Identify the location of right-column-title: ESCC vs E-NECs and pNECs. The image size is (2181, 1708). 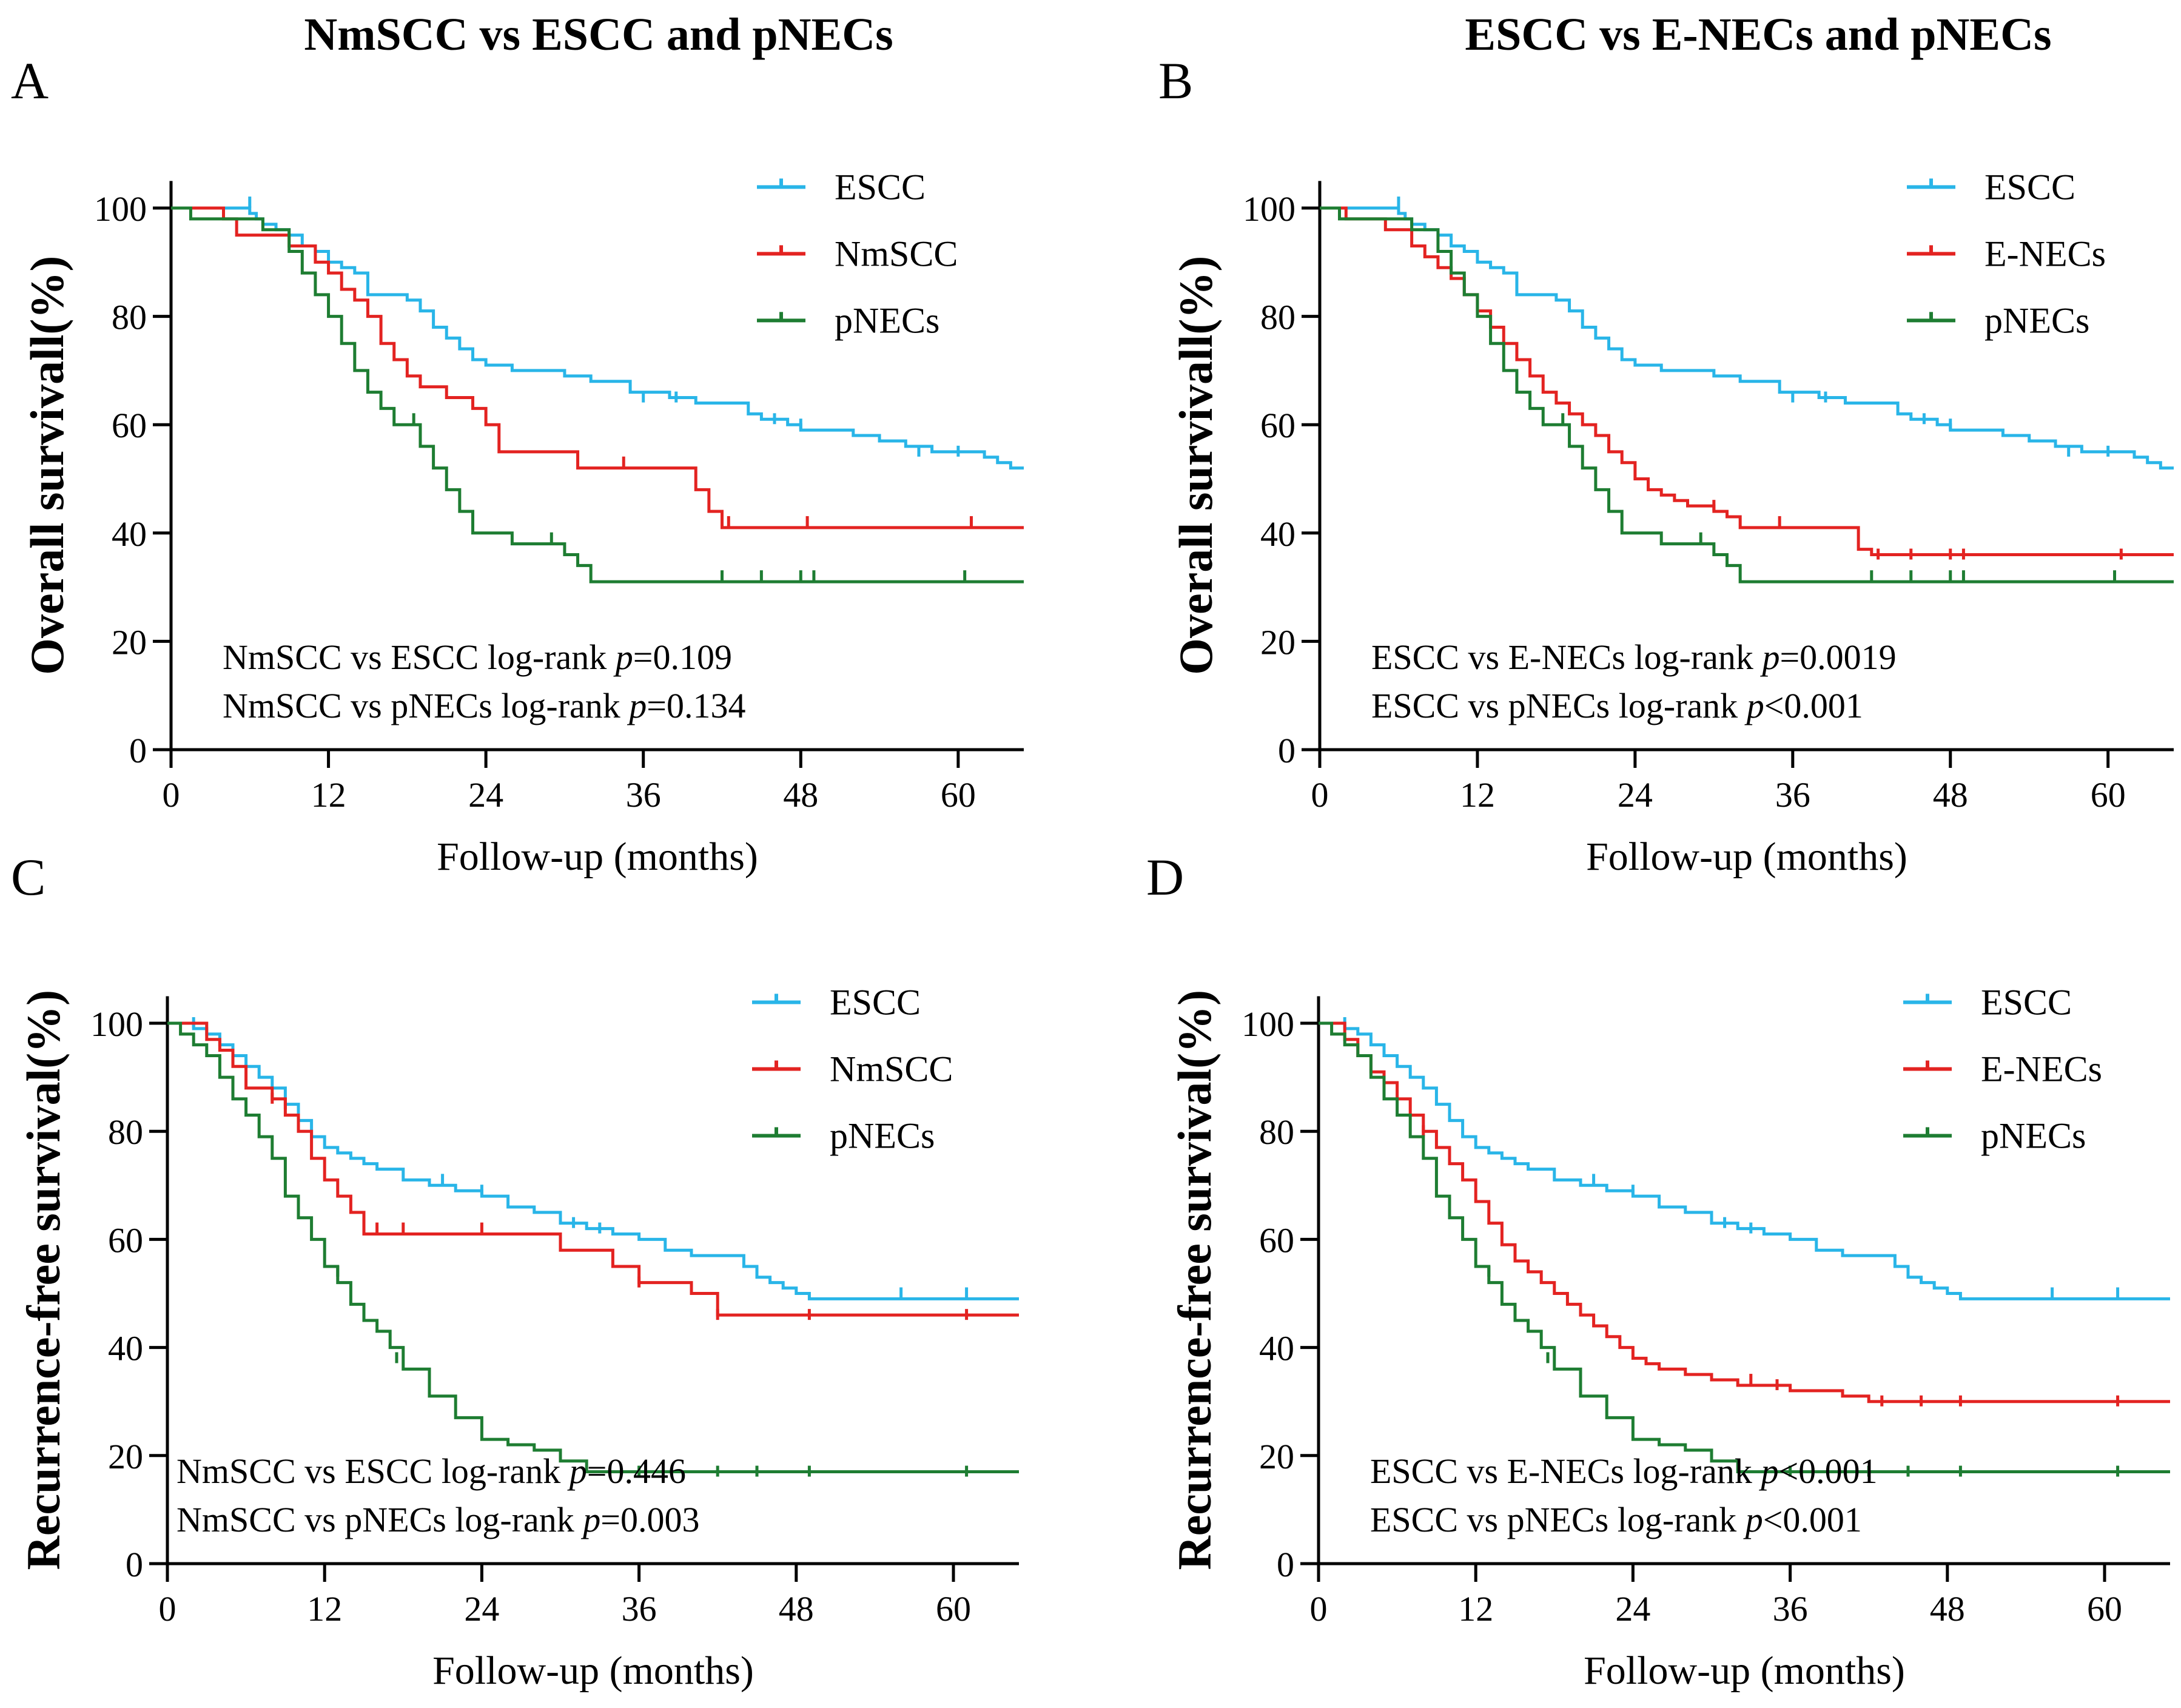
(1758, 34).